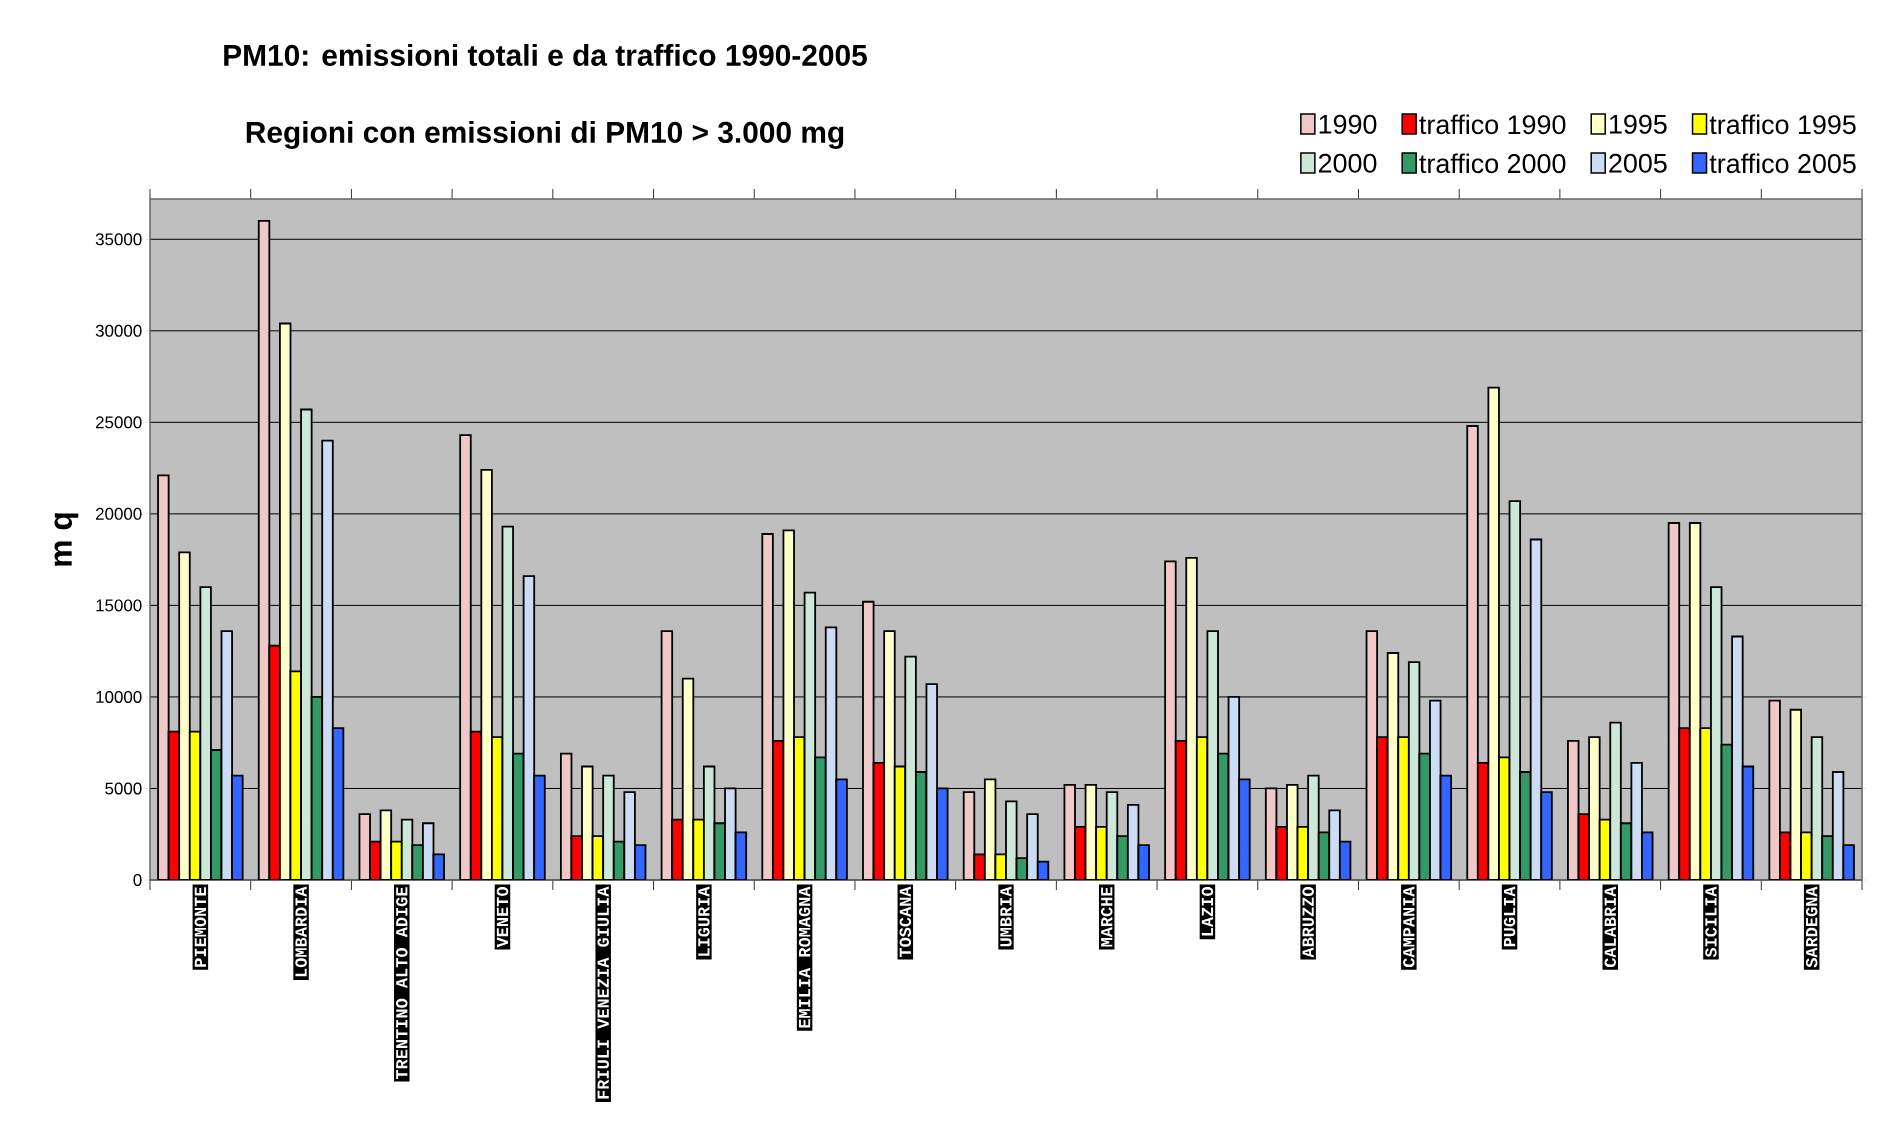 Image resolution: width=1882 pixels, height=1135 pixels. I want to click on legend-label: traffico 1990, so click(1492, 124).